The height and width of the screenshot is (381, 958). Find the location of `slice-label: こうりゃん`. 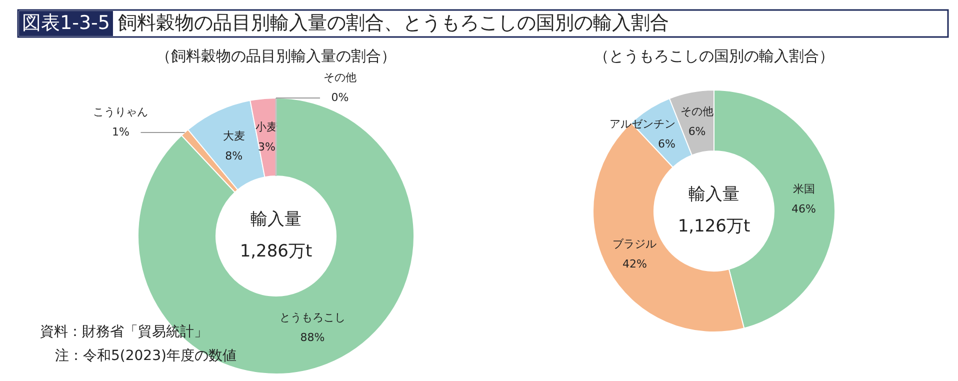

slice-label: こうりゃん is located at coordinates (120, 111).